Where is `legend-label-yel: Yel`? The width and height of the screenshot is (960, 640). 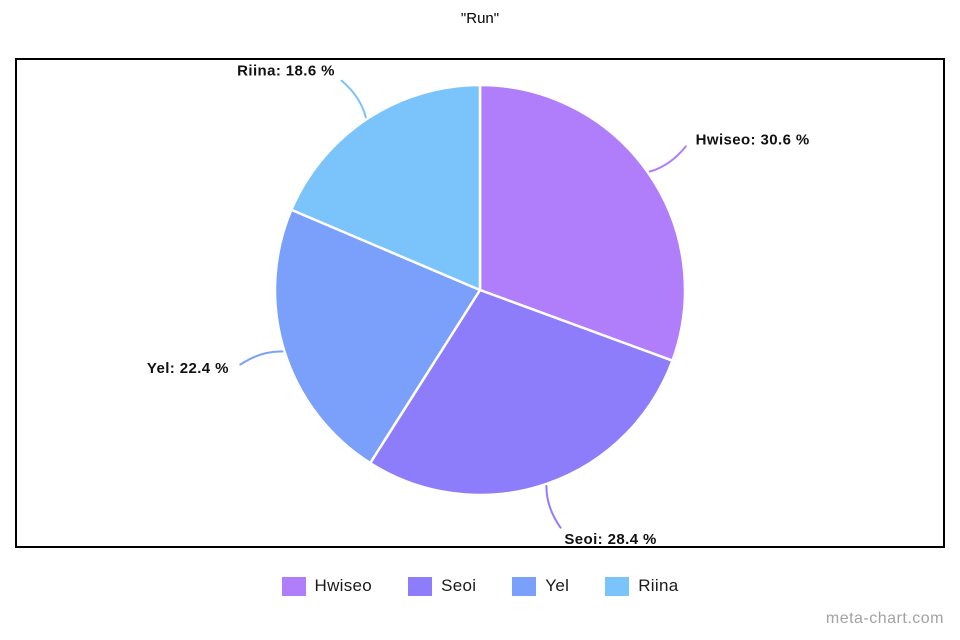
legend-label-yel: Yel is located at coordinates (557, 585).